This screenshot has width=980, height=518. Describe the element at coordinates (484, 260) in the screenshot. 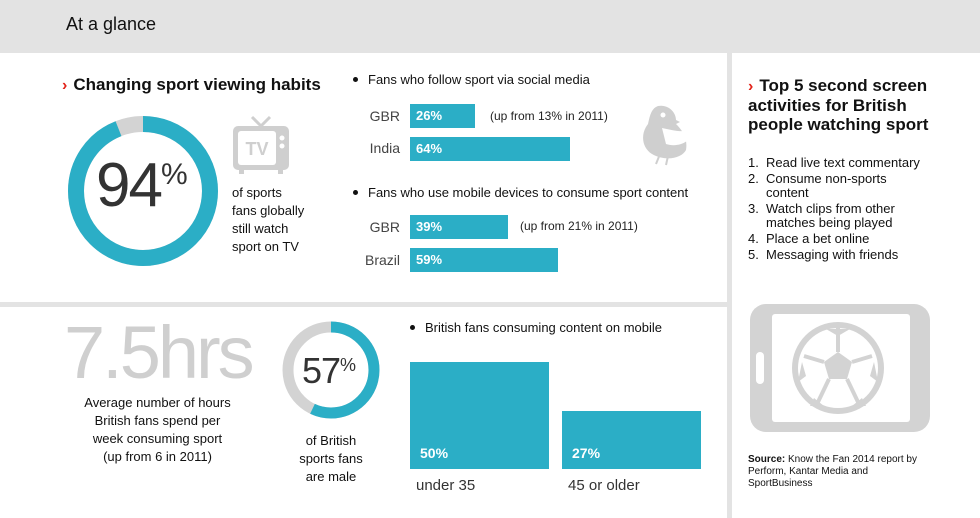

I see `mobile-bar-brazil: 59%` at that location.